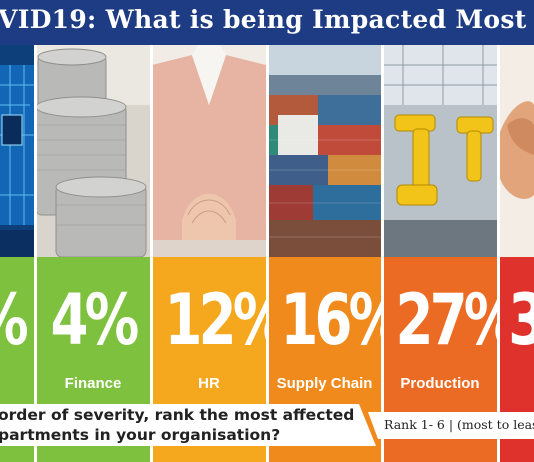  Describe the element at coordinates (330, 320) in the screenshot. I see `percent-value: 16%` at that location.